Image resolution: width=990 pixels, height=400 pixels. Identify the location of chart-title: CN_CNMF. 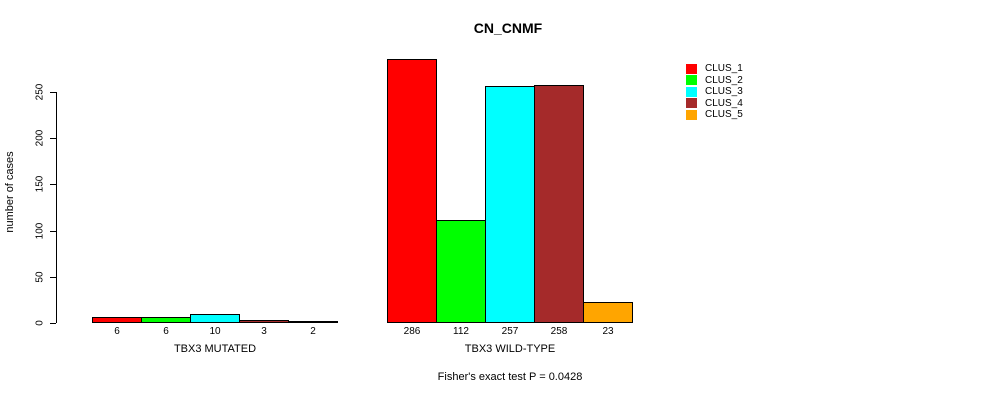
(508, 28).